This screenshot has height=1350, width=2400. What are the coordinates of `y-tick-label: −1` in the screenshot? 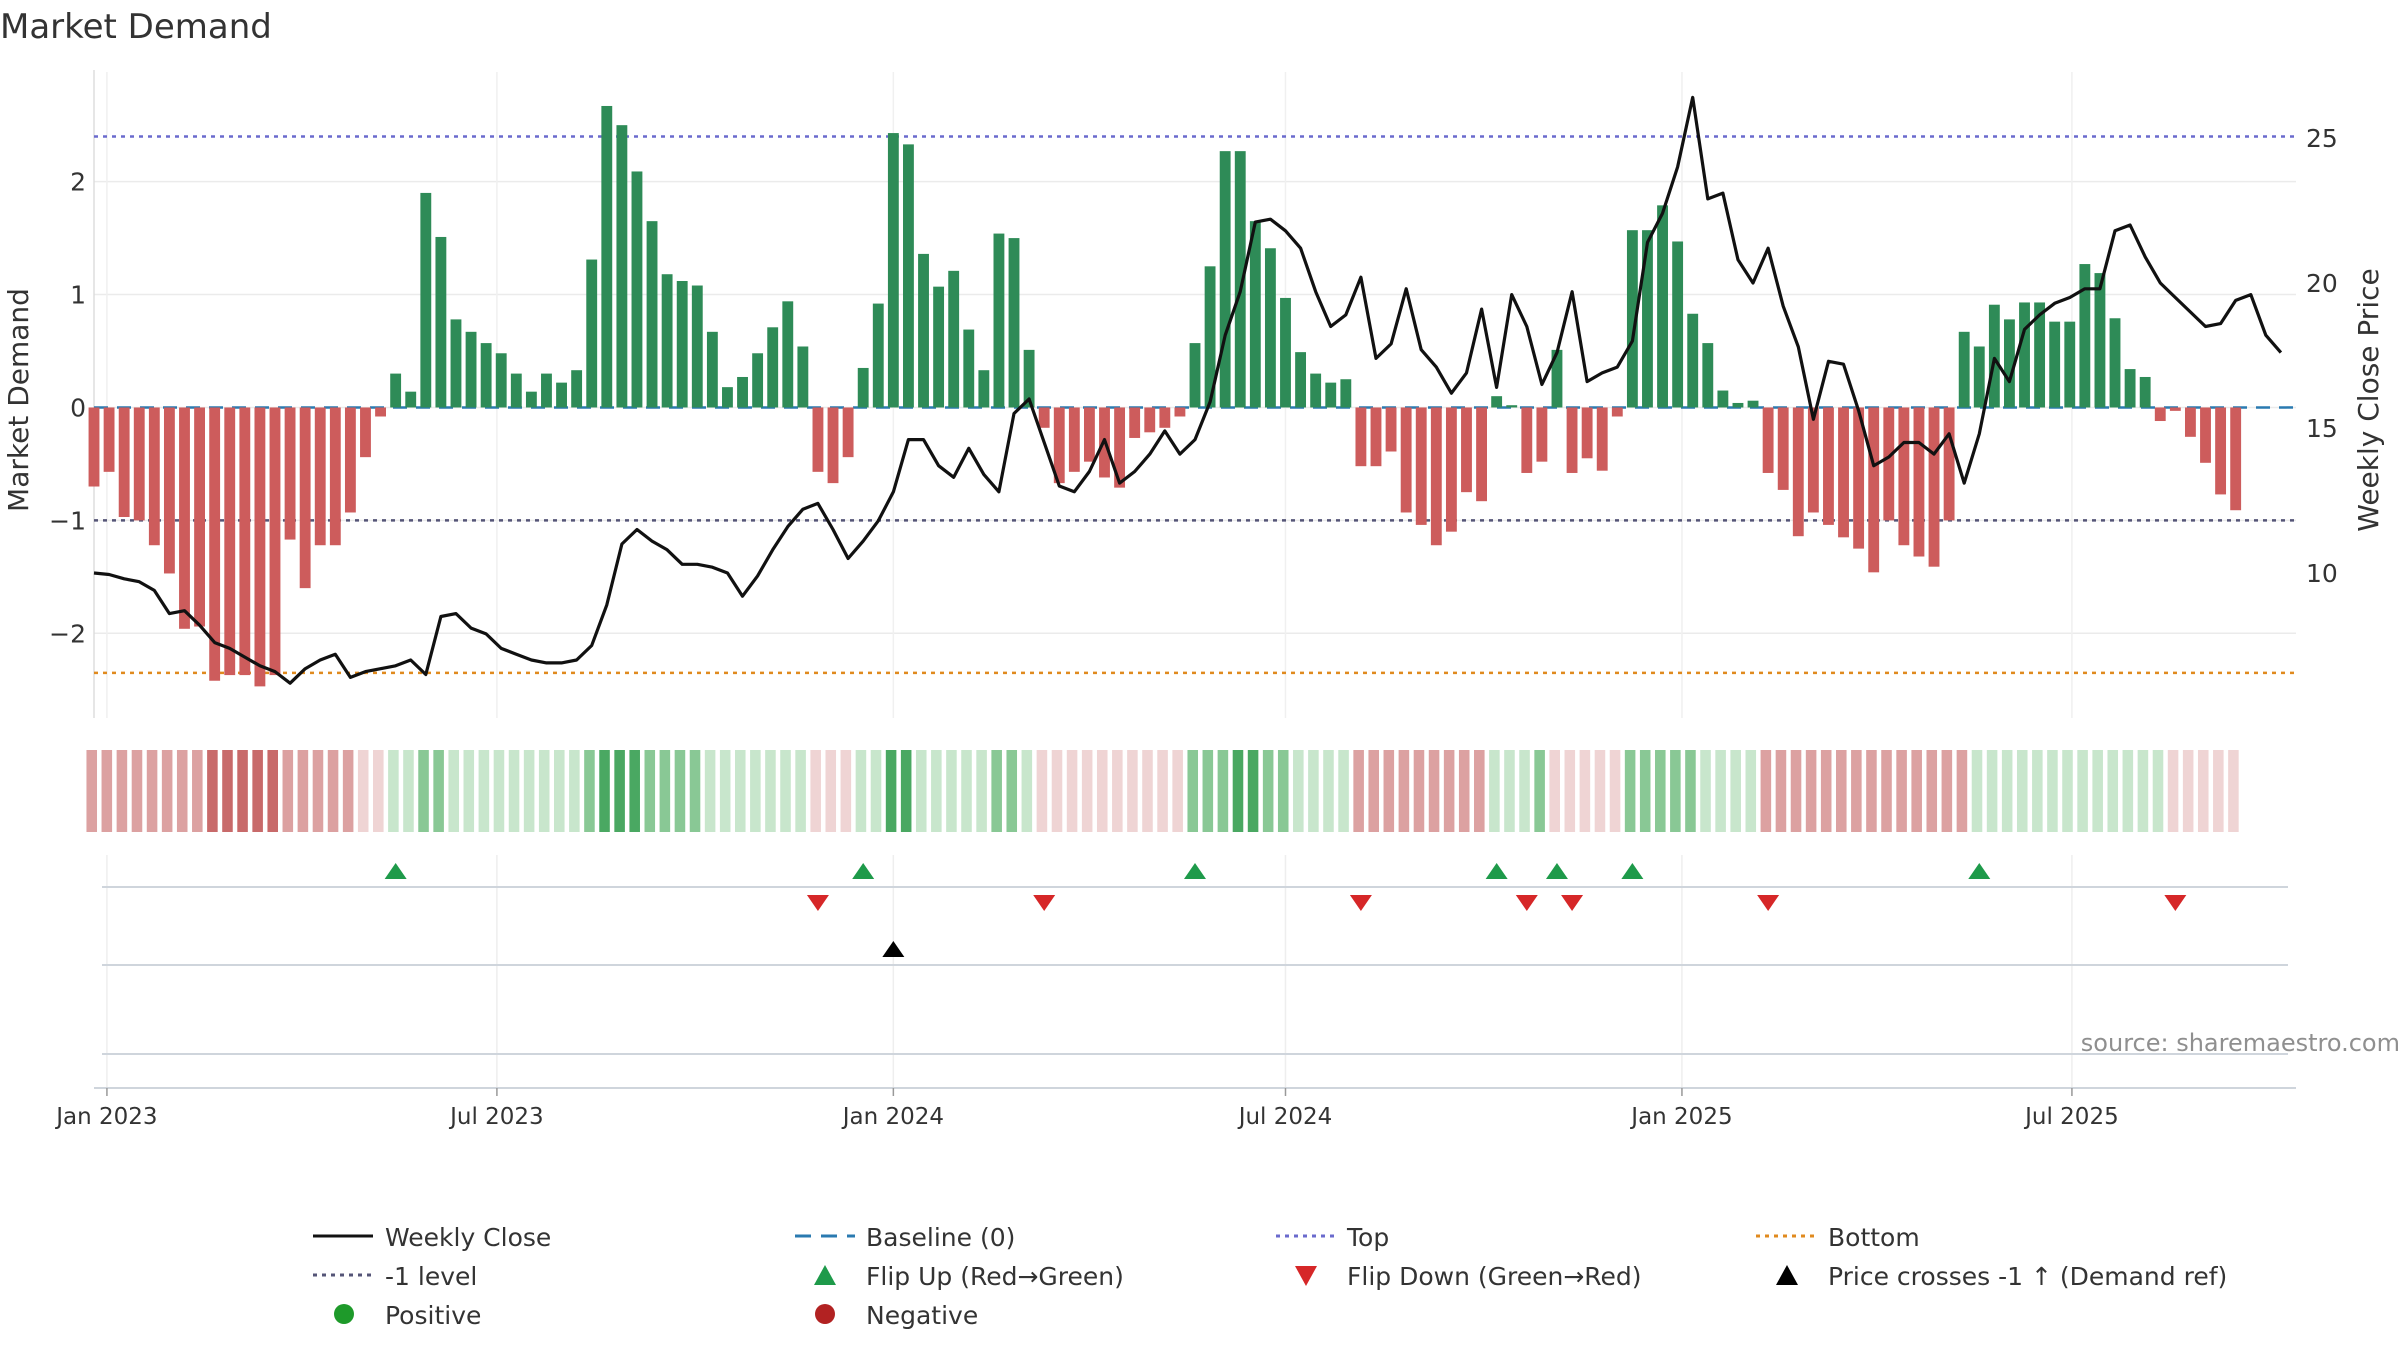 It's located at (67, 520).